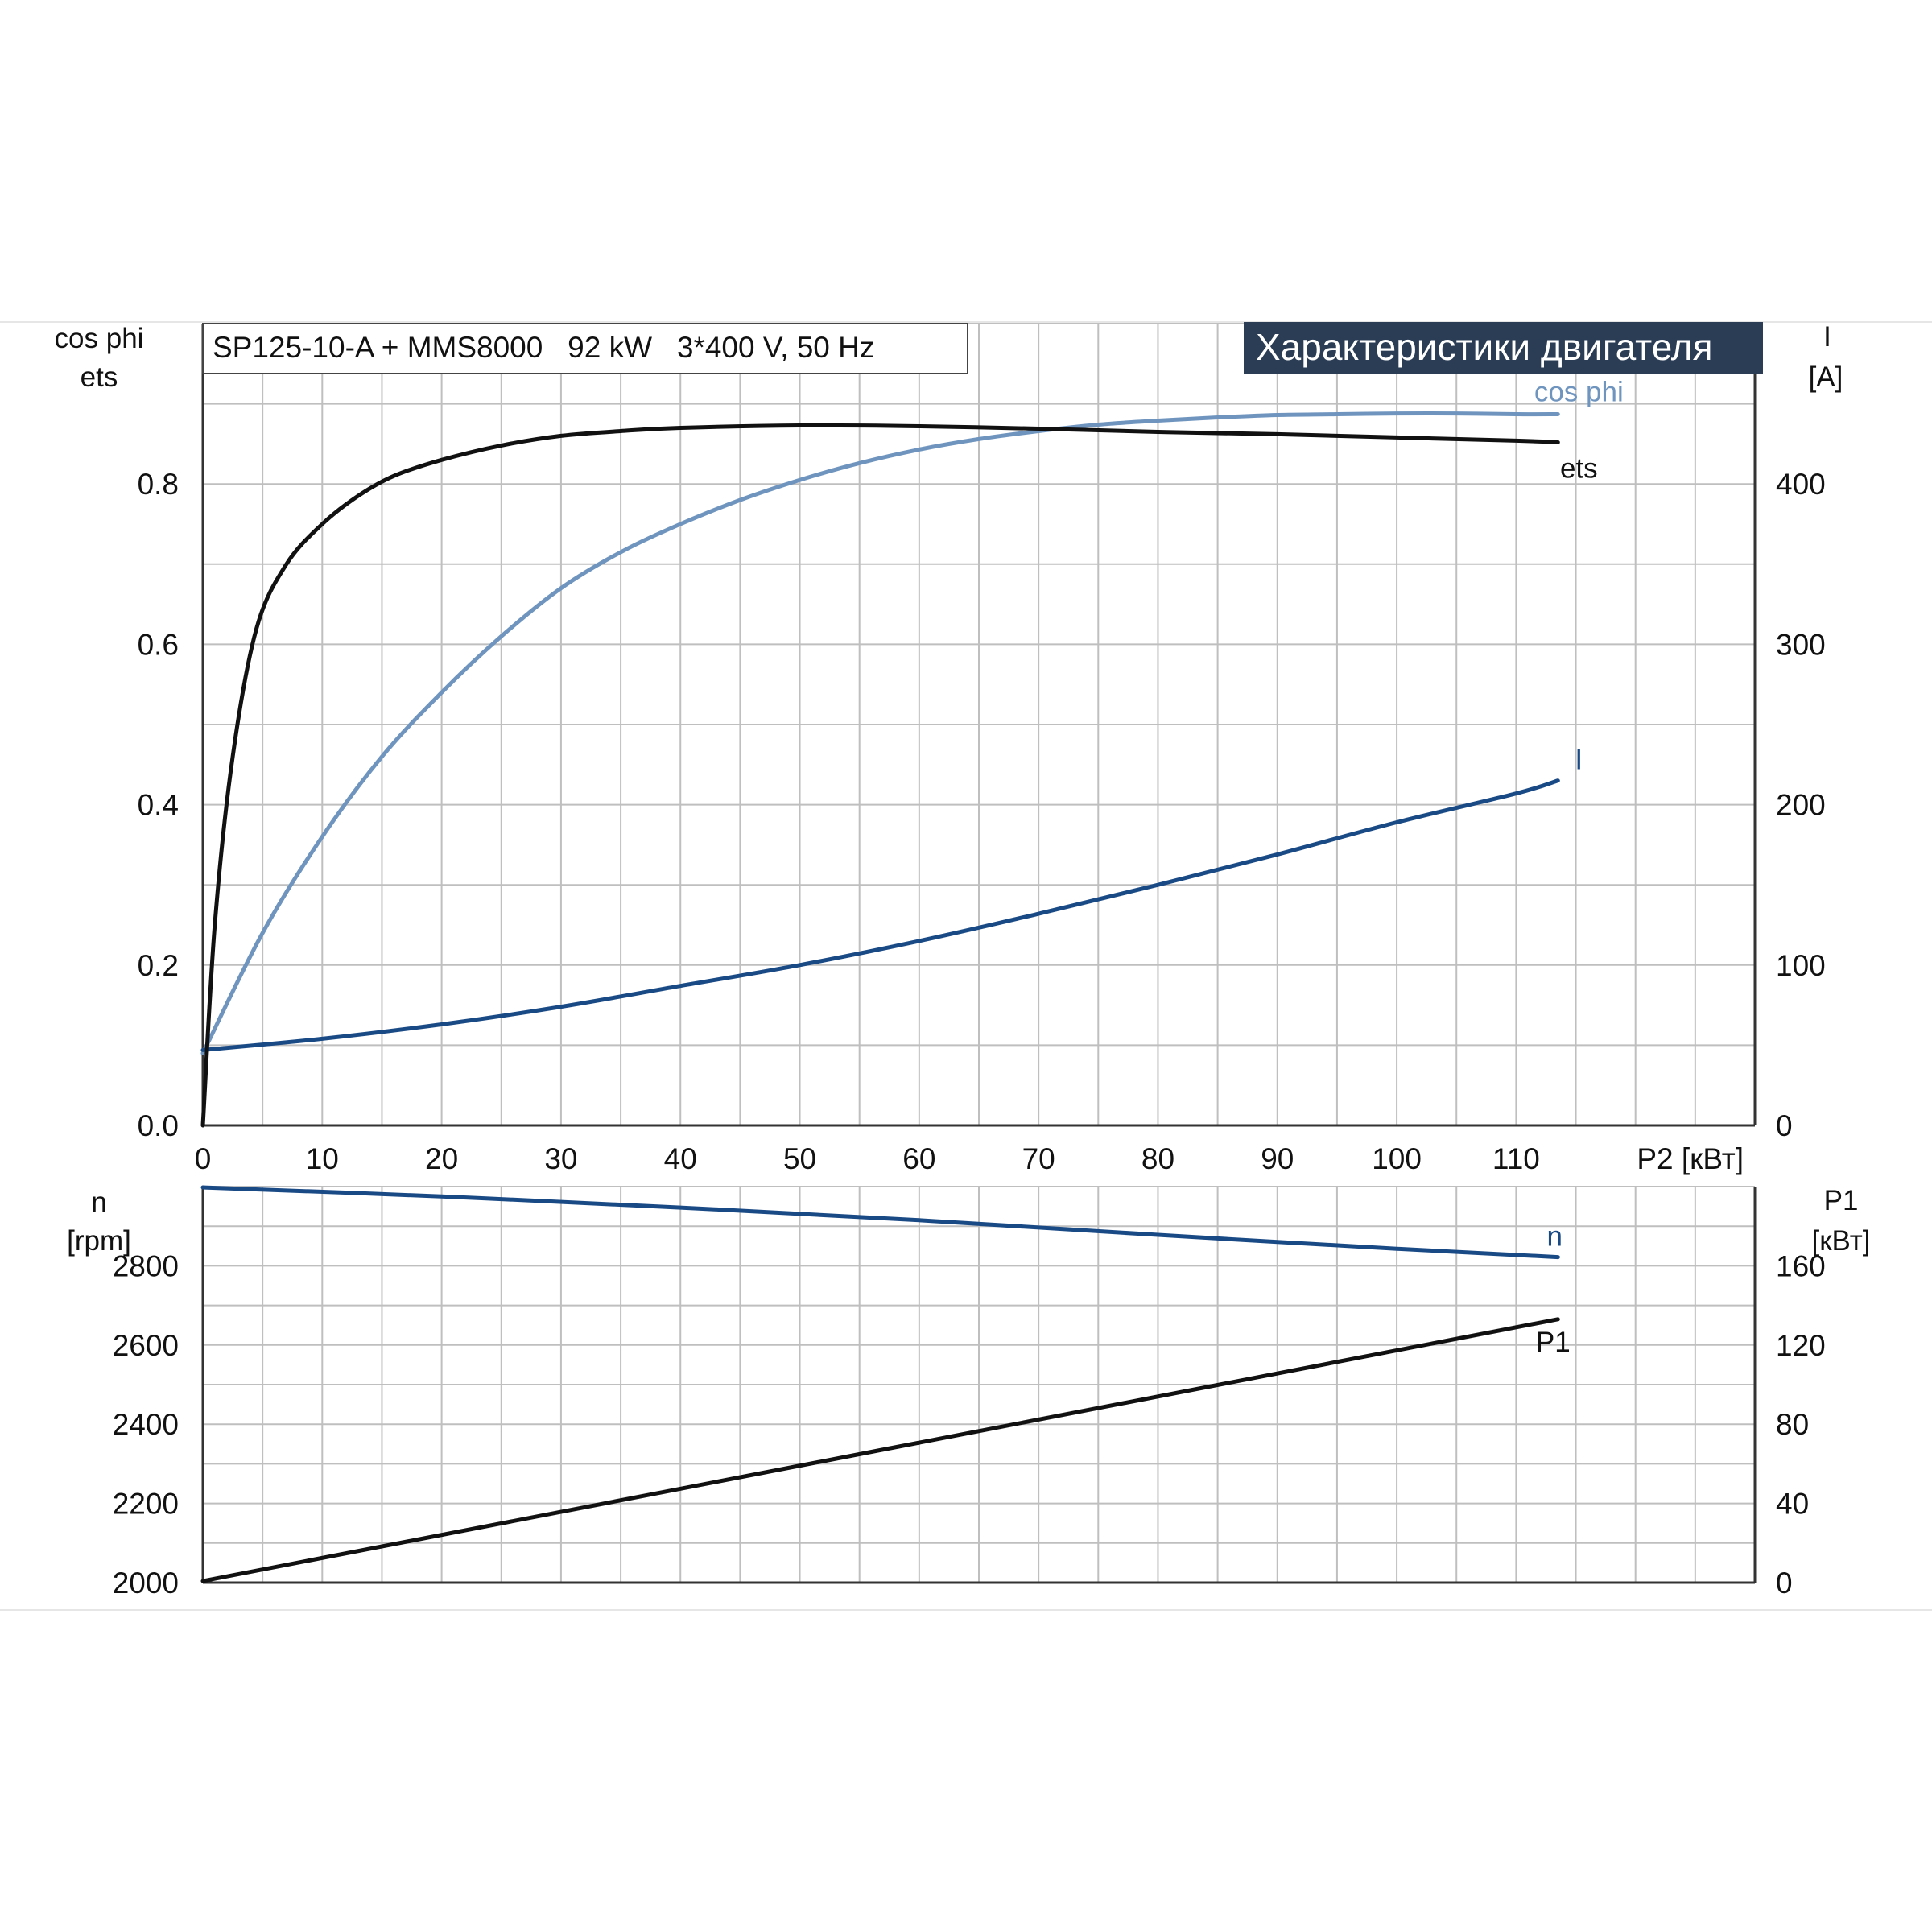 Image resolution: width=1932 pixels, height=1932 pixels. Describe the element at coordinates (1801, 805) in the screenshot. I see `y-right-tick-label: 200` at that location.